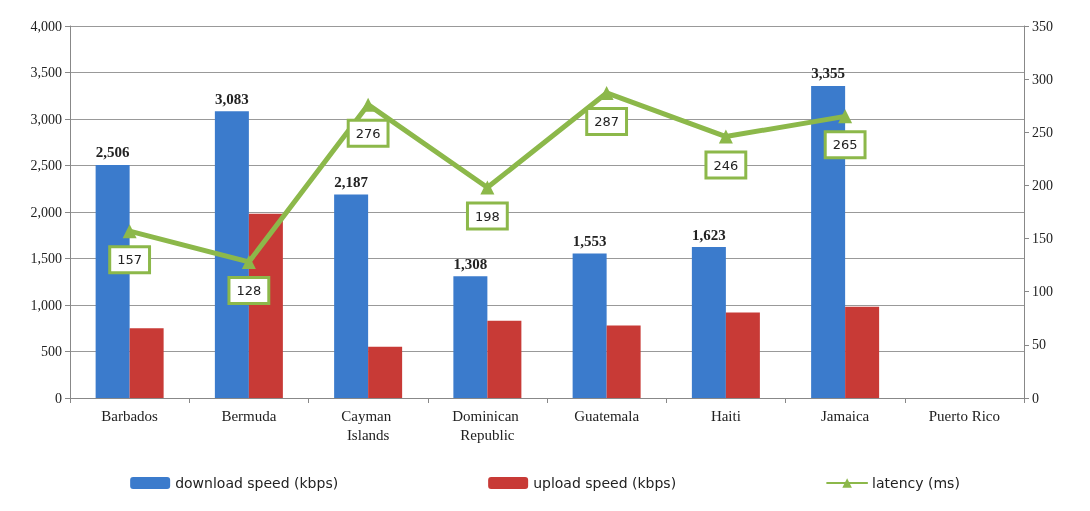 Image resolution: width=1090 pixels, height=511 pixels. Describe the element at coordinates (845, 145) in the screenshot. I see `data-label: 265` at that location.